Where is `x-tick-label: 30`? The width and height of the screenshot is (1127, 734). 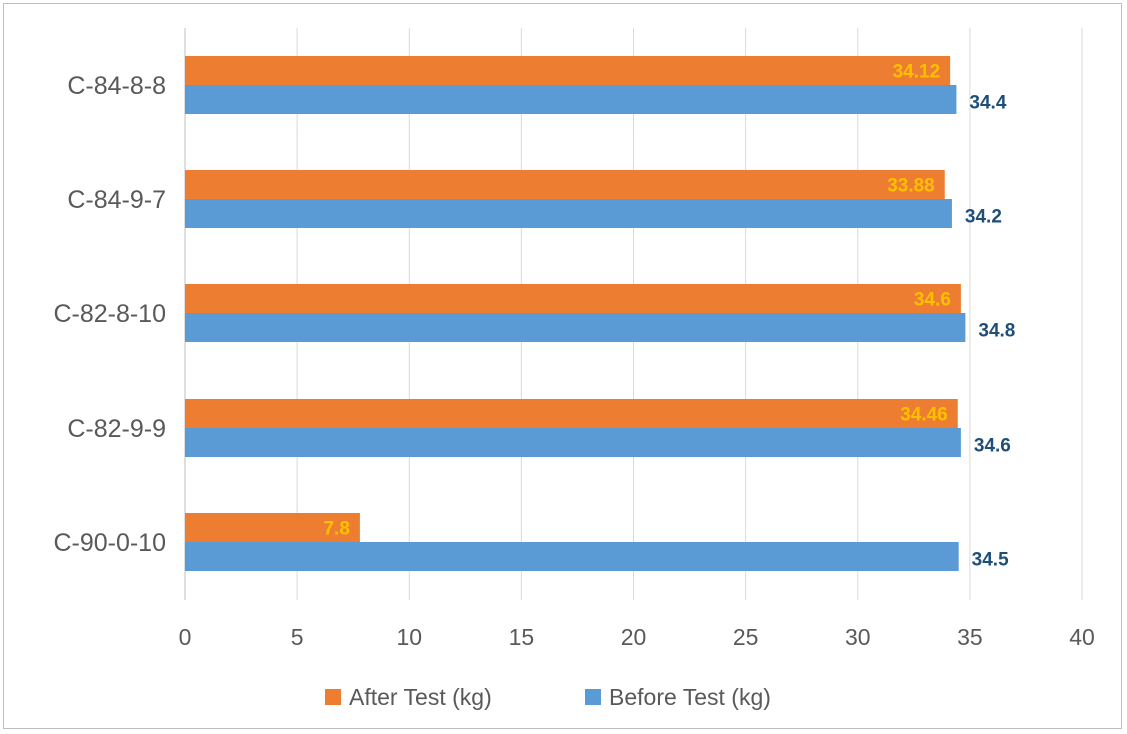 x-tick-label: 30 is located at coordinates (858, 637).